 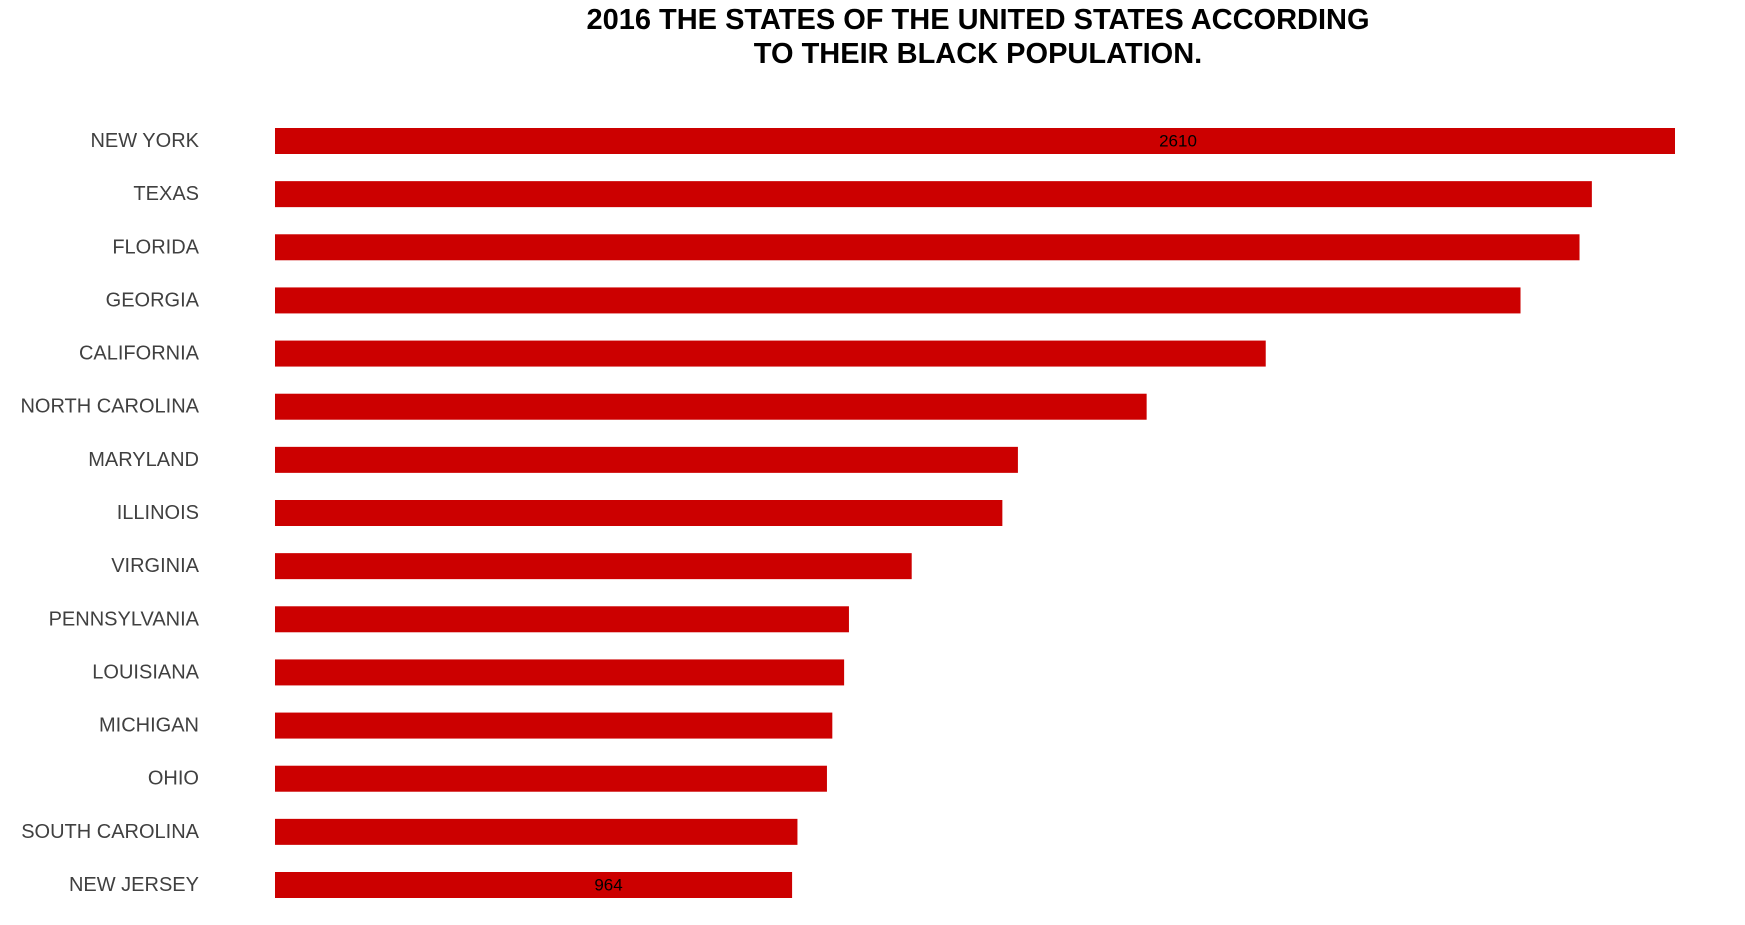 What do you see at coordinates (551, 778) in the screenshot?
I see `bar-ohio` at bounding box center [551, 778].